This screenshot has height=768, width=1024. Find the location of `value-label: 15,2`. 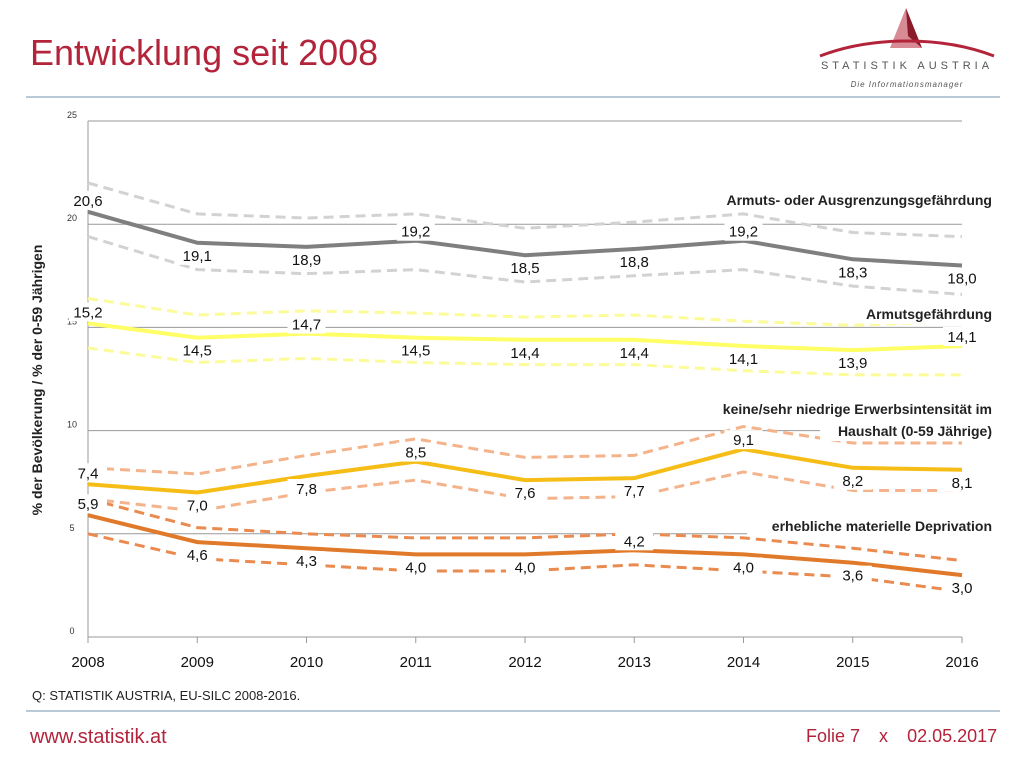

value-label: 15,2 is located at coordinates (88, 312).